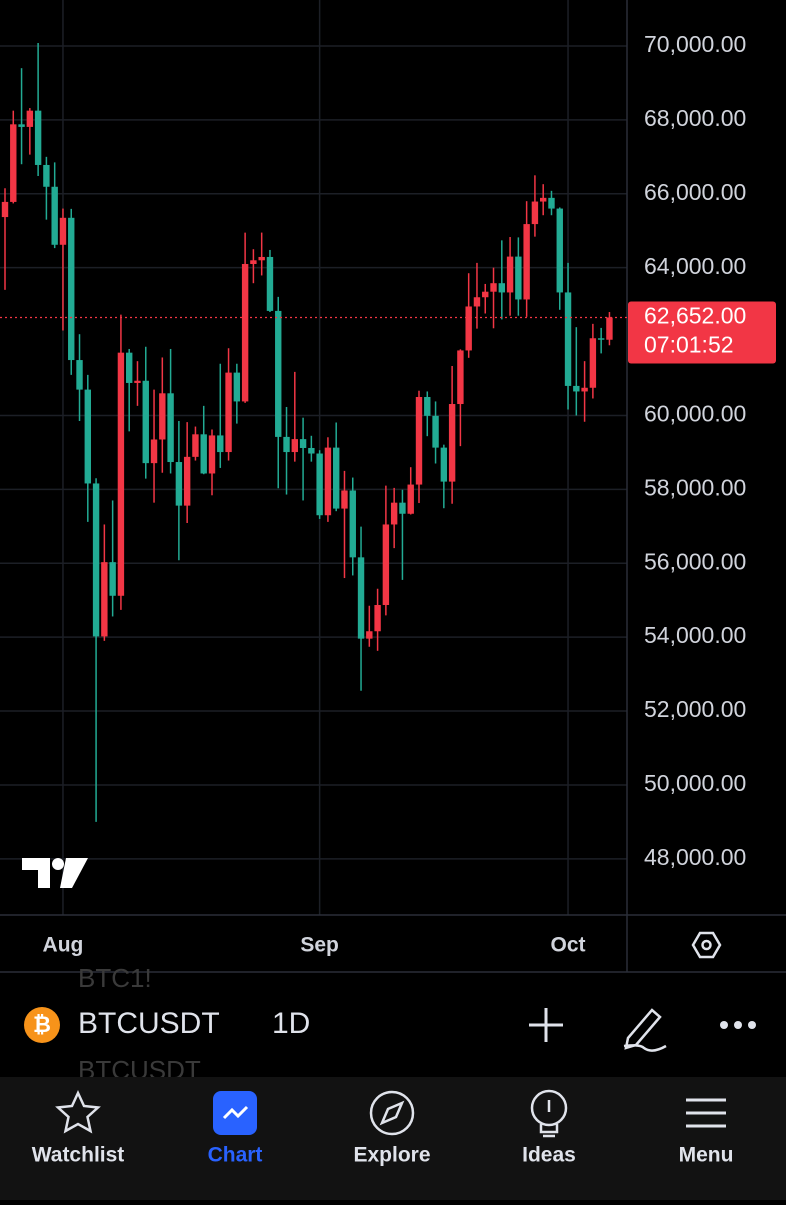  What do you see at coordinates (78, 1112) in the screenshot?
I see `nav-icon-watchlist` at bounding box center [78, 1112].